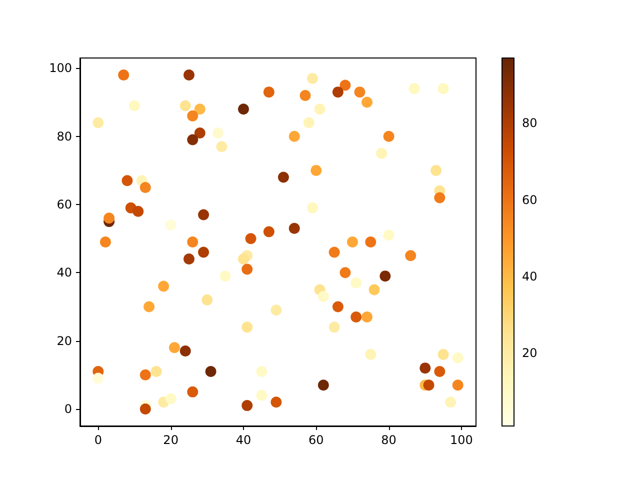 This screenshot has height=480, width=640. What do you see at coordinates (170, 440) in the screenshot?
I see `x-tick-label: 20` at bounding box center [170, 440].